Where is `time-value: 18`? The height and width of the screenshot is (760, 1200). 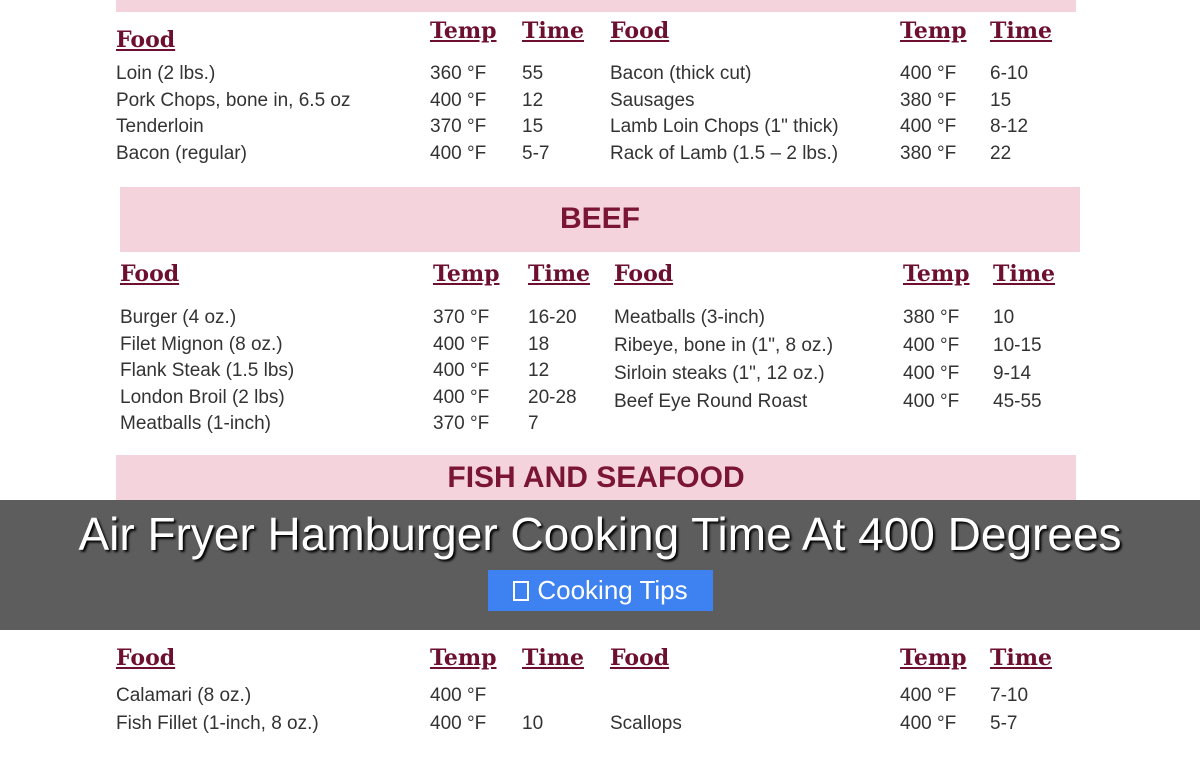 time-value: 18 is located at coordinates (539, 344).